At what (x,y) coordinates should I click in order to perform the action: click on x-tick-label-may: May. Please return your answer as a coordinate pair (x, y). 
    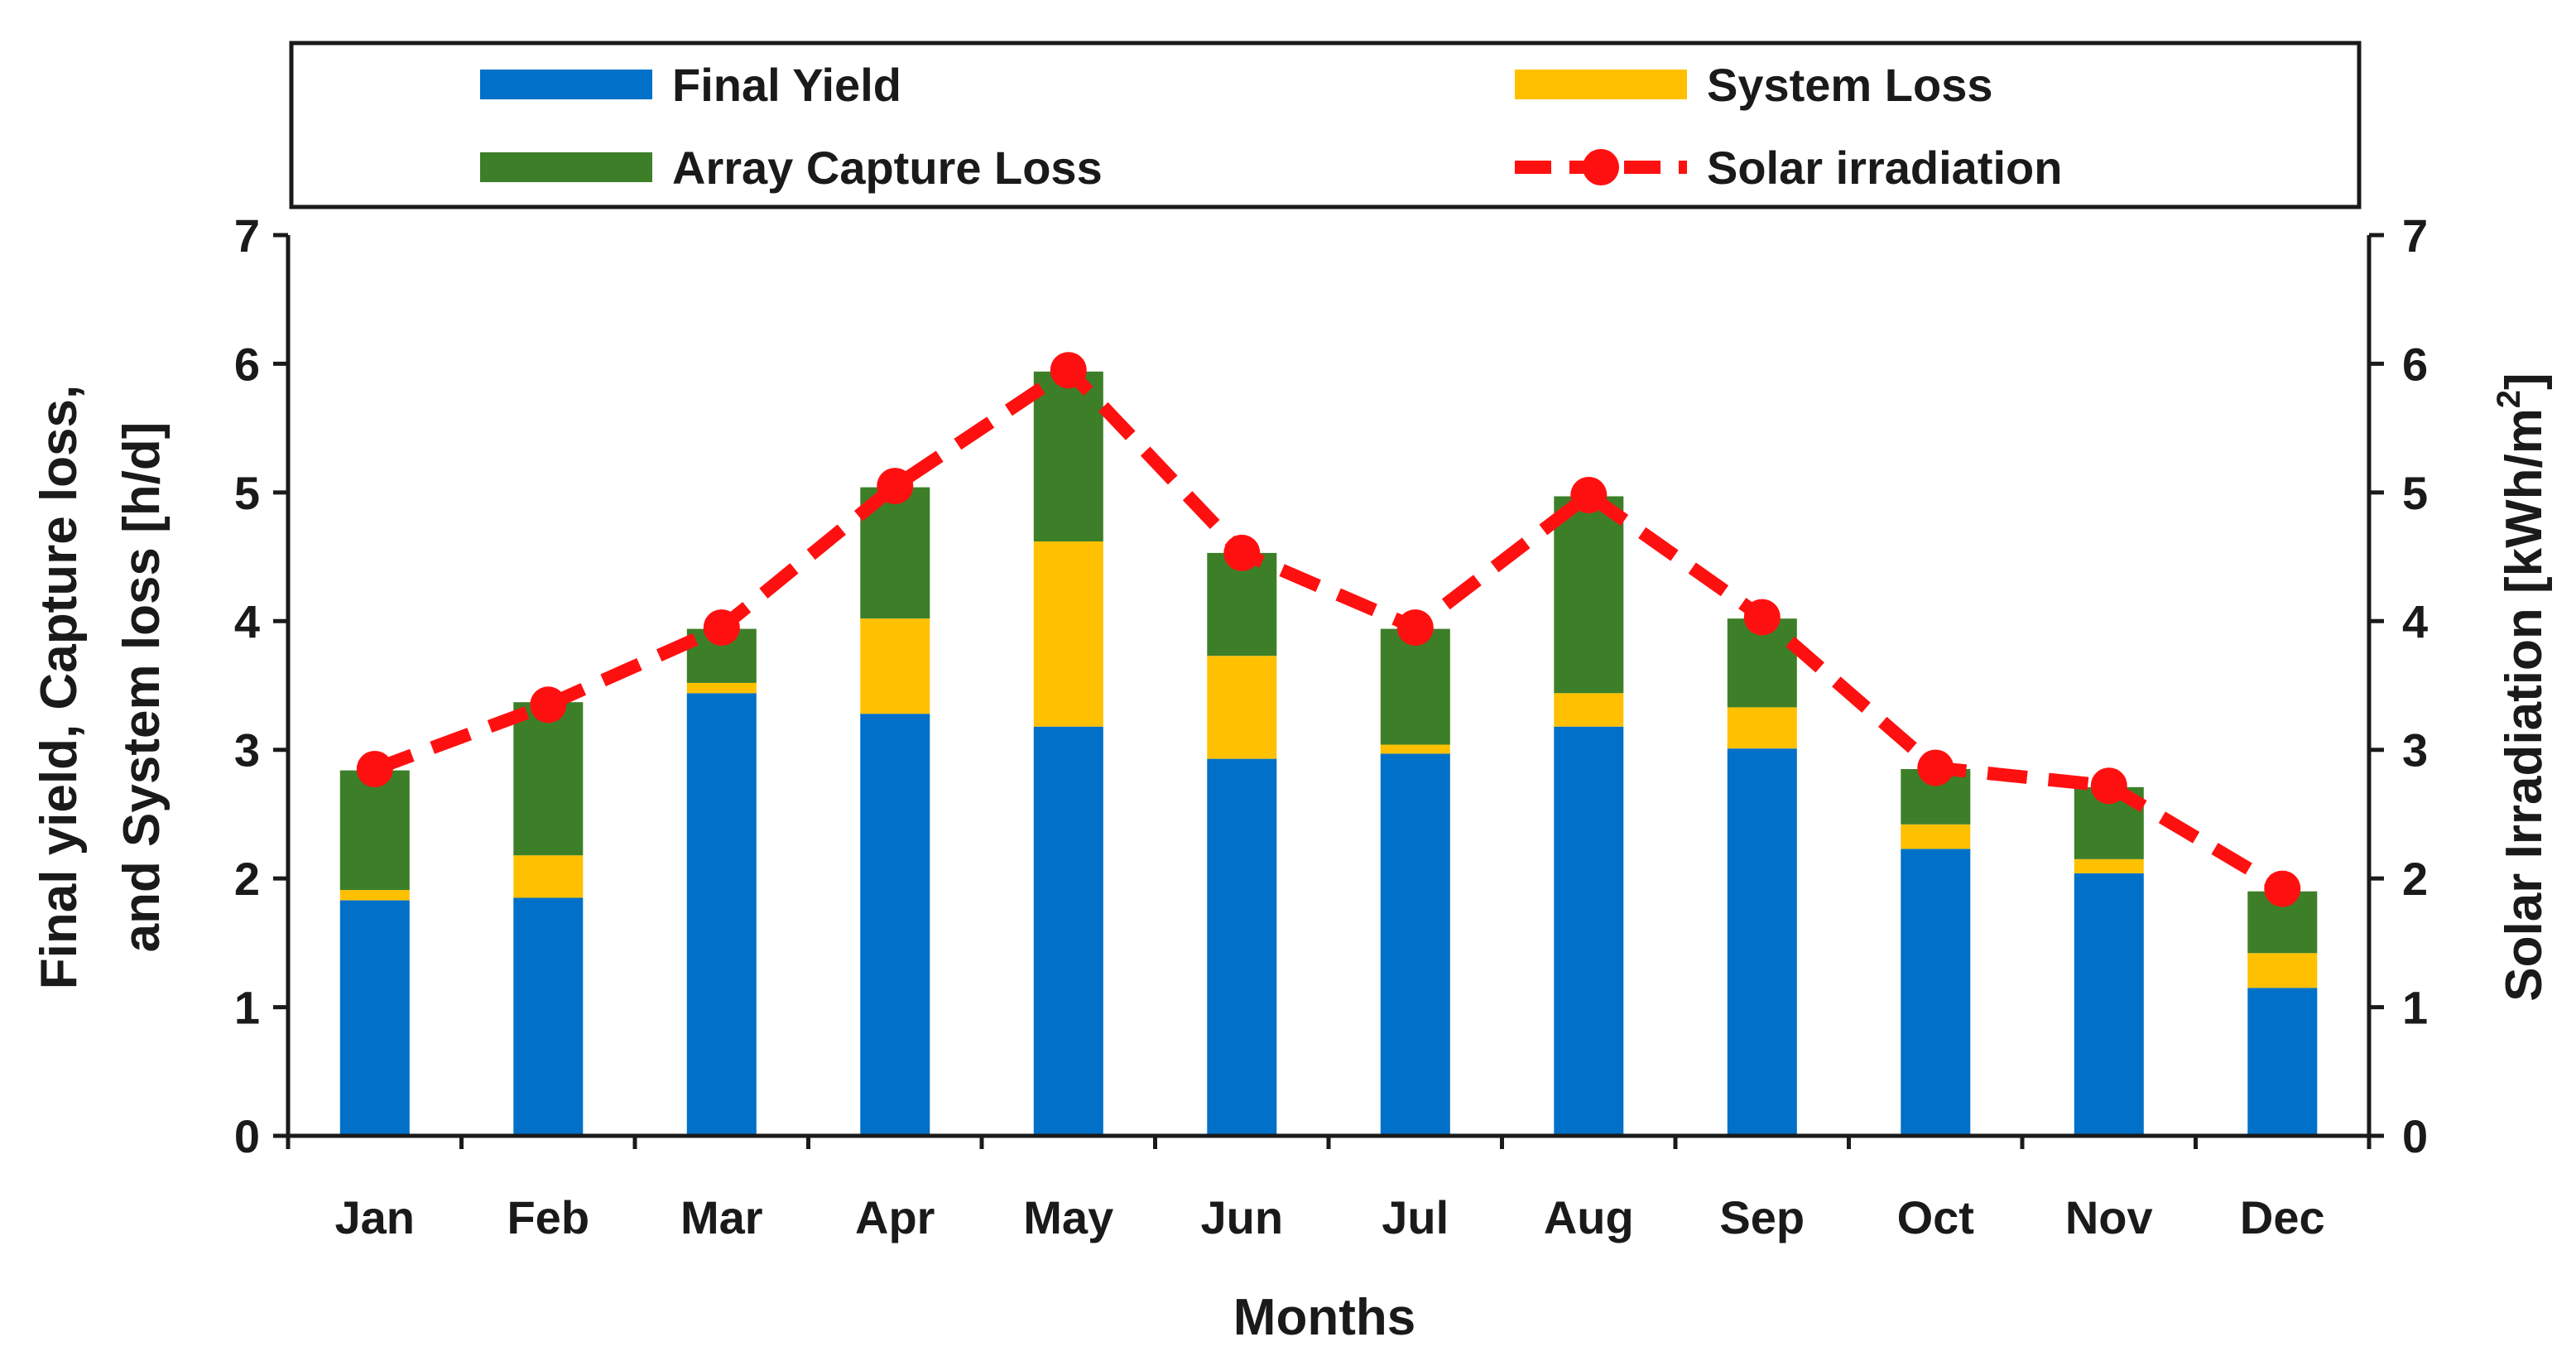
    Looking at the image, I should click on (1068, 1217).